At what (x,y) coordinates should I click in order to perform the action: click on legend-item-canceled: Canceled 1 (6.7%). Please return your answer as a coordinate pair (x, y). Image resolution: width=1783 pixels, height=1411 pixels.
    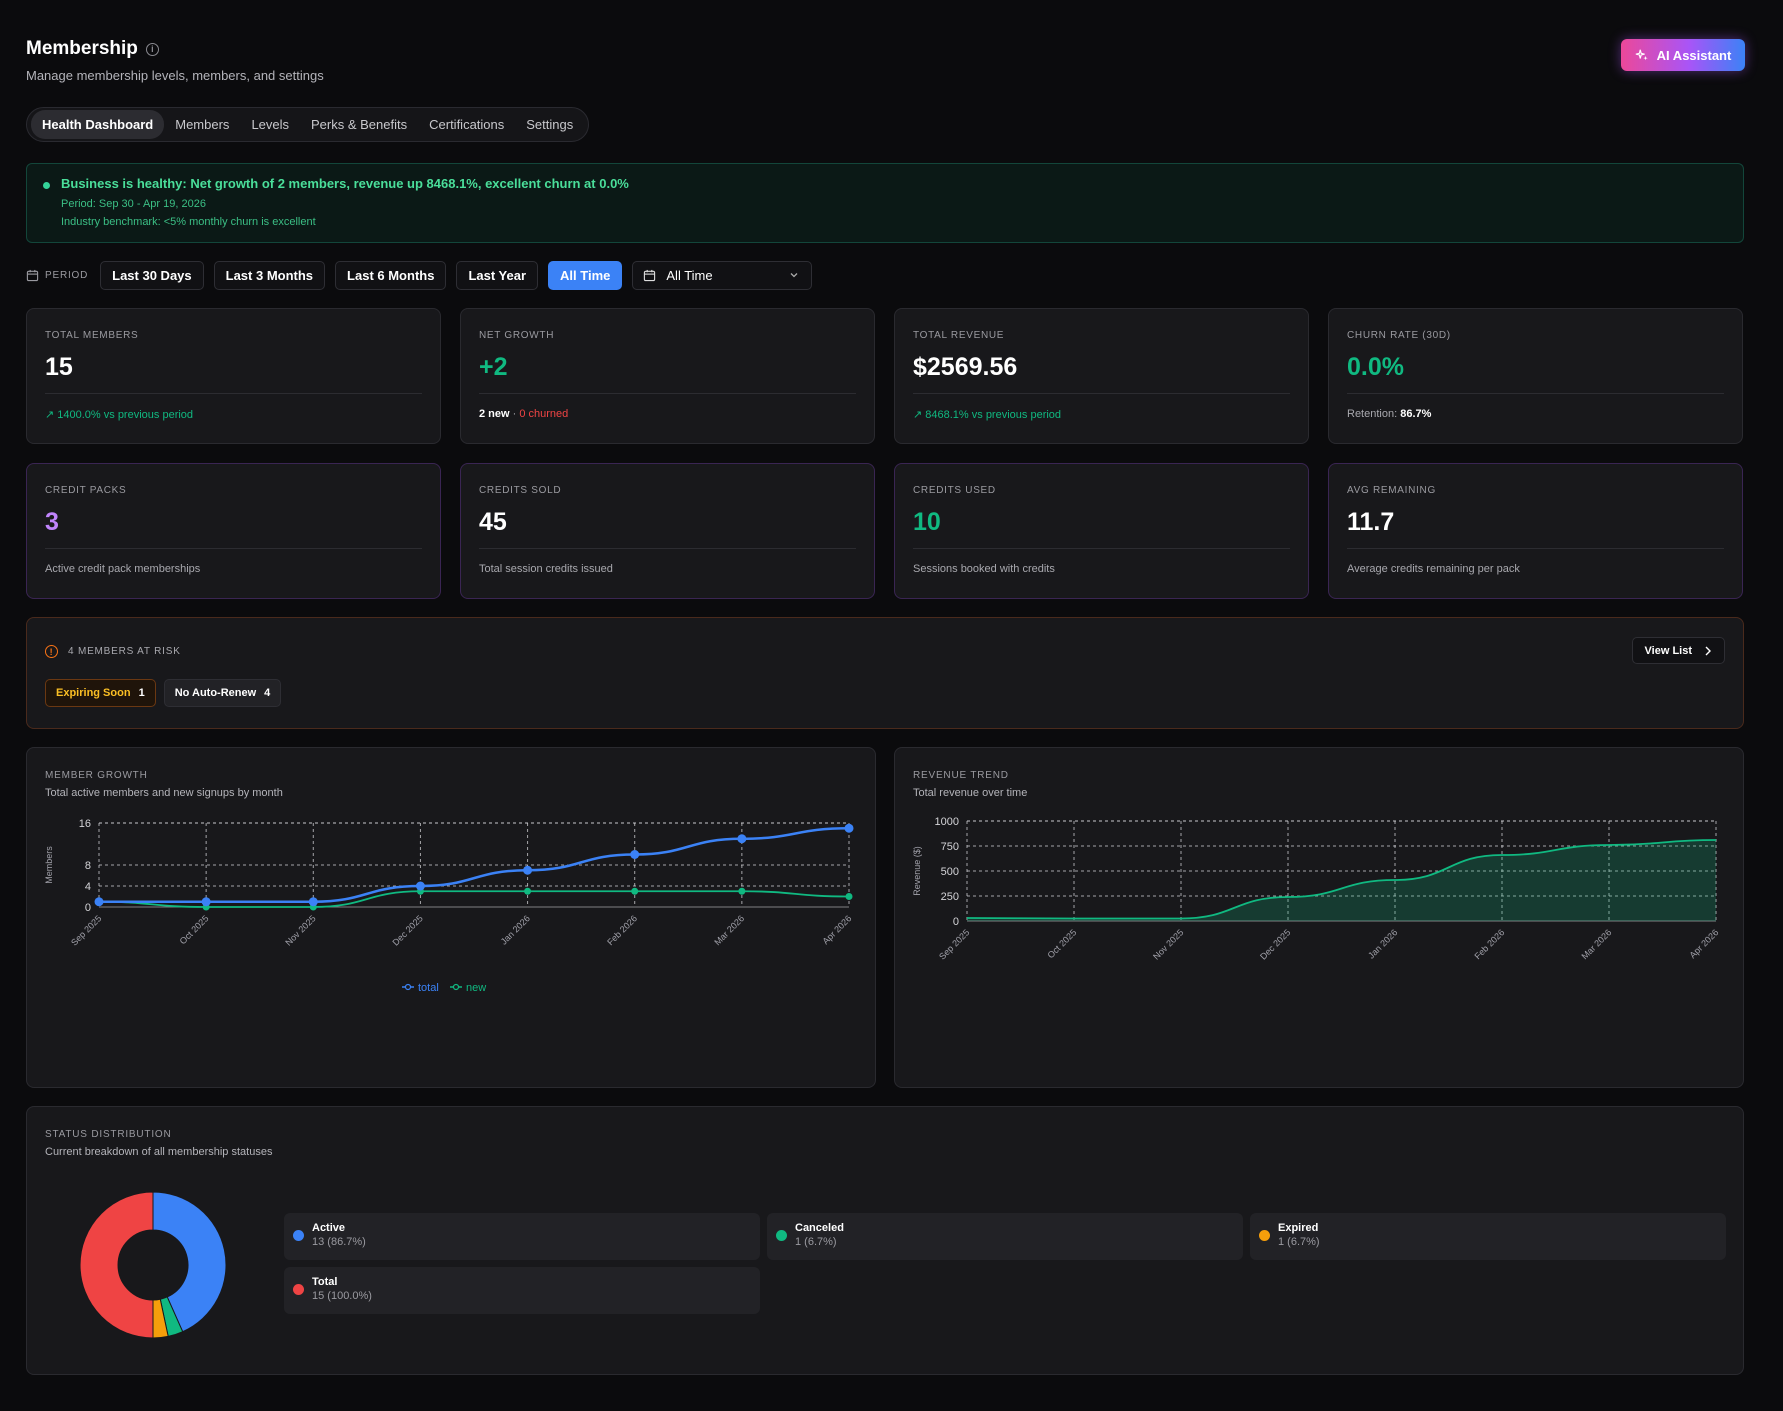
    Looking at the image, I should click on (1005, 1236).